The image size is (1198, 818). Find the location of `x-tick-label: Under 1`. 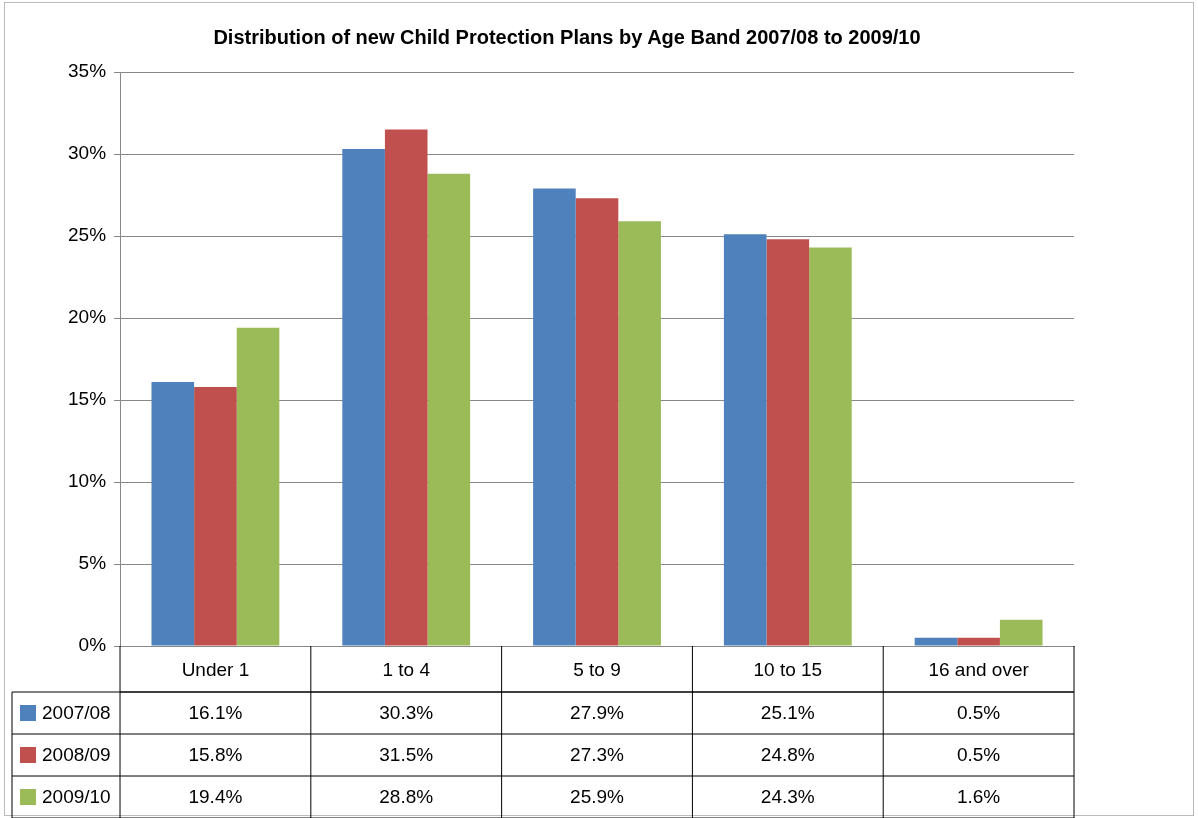

x-tick-label: Under 1 is located at coordinates (215, 670).